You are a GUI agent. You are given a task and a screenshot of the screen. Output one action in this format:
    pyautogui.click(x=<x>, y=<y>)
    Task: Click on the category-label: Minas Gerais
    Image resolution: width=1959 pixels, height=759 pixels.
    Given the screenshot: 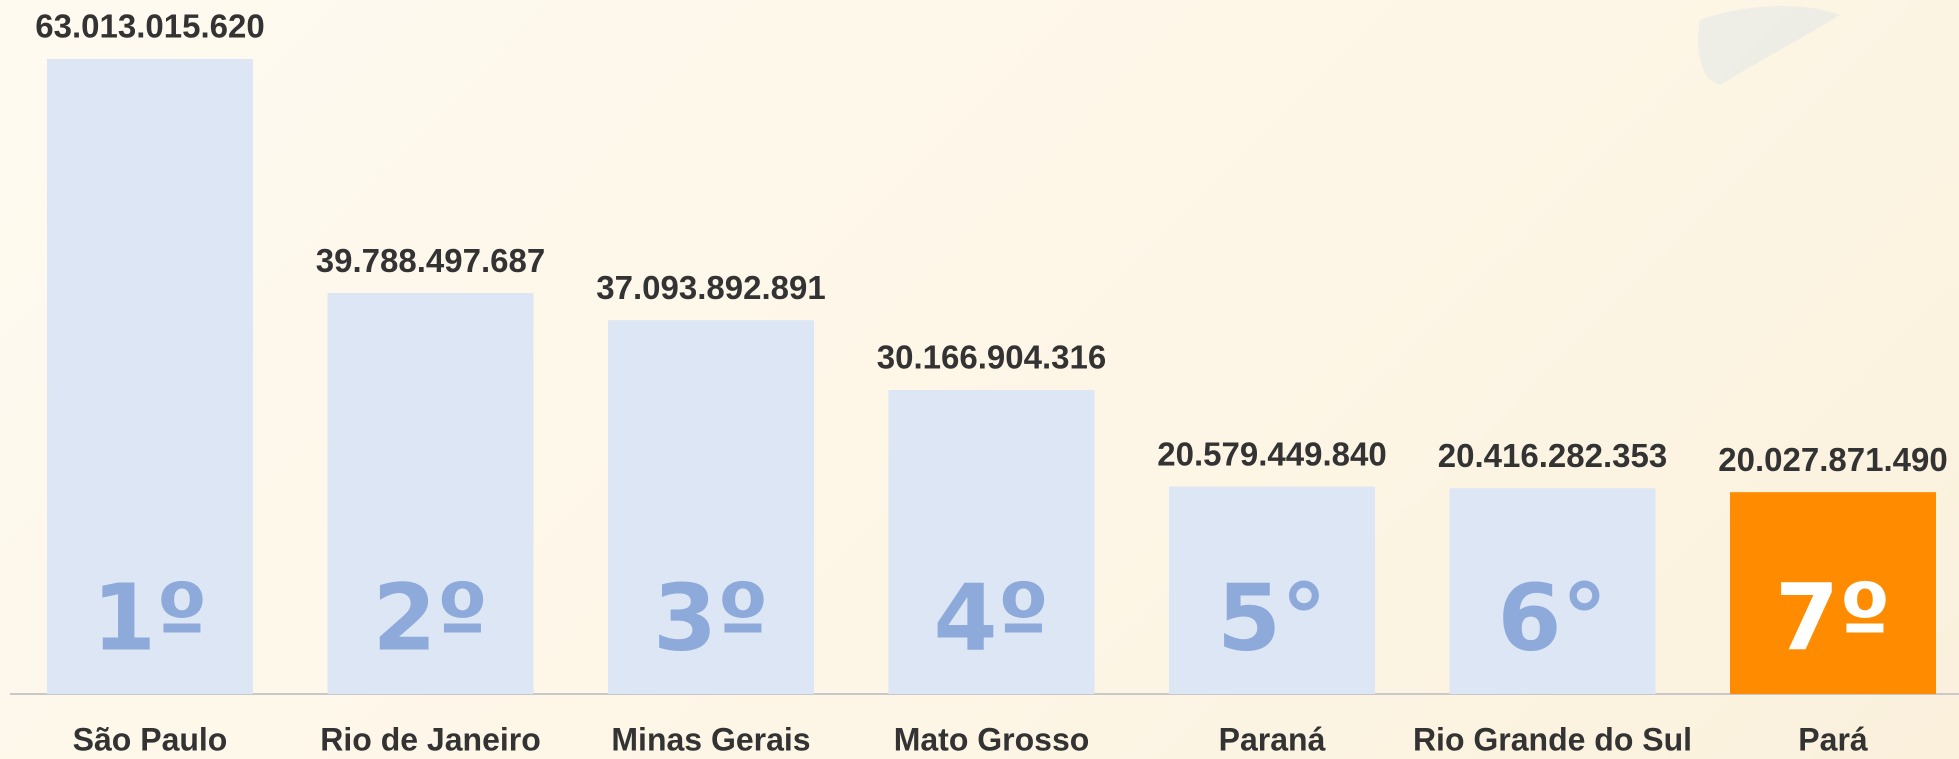 What is the action you would take?
    pyautogui.click(x=710, y=739)
    